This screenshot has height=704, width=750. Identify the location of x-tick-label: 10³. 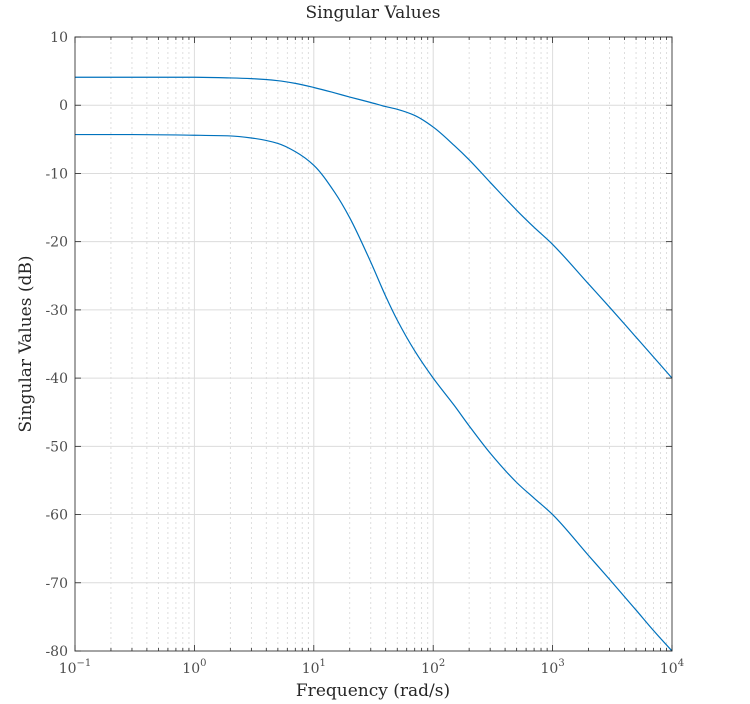
(552, 667).